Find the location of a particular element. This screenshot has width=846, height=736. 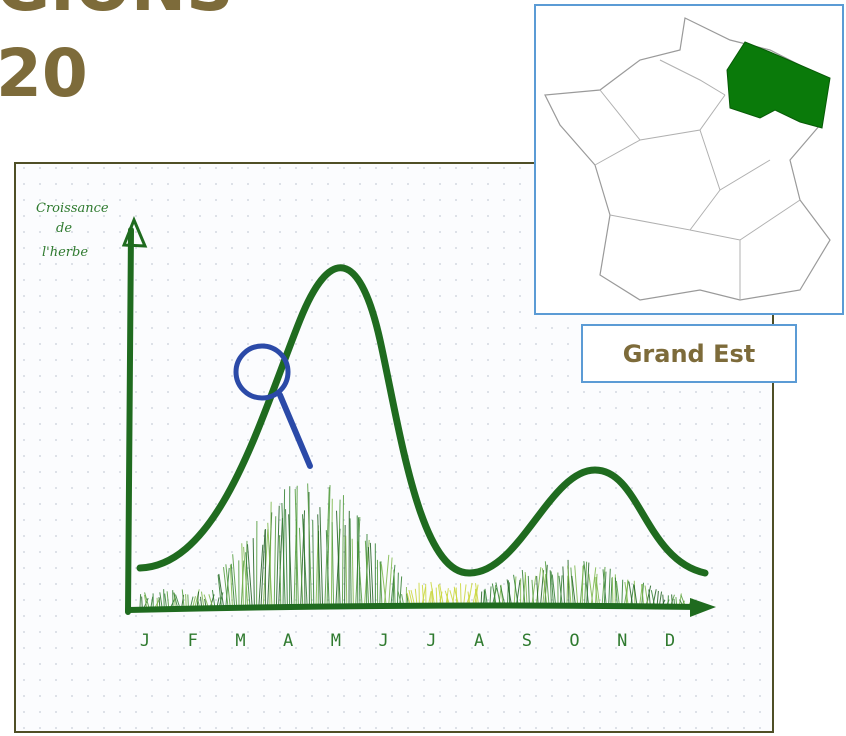

region-label-box is located at coordinates (689, 353).